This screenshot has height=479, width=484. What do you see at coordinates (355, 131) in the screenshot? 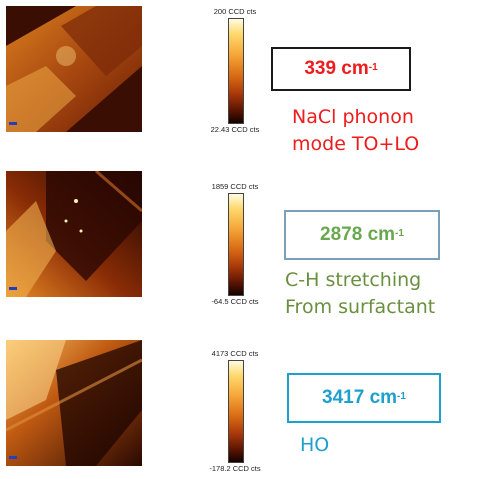
I see `peak-description-1: NaCl phonon mode TO+LO` at bounding box center [355, 131].